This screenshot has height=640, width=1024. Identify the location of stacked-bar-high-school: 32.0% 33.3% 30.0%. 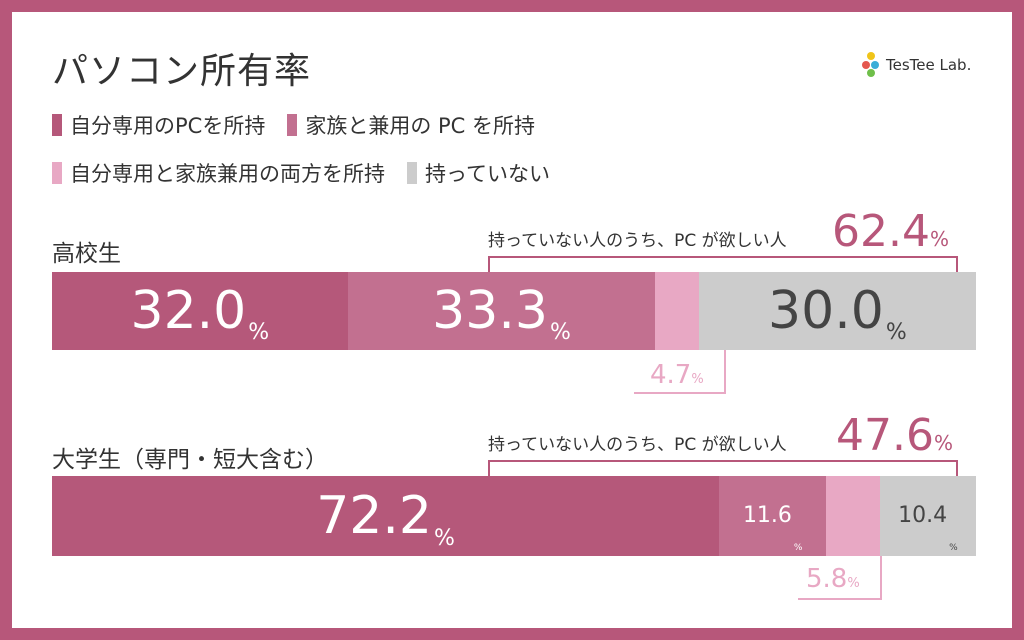
(514, 311).